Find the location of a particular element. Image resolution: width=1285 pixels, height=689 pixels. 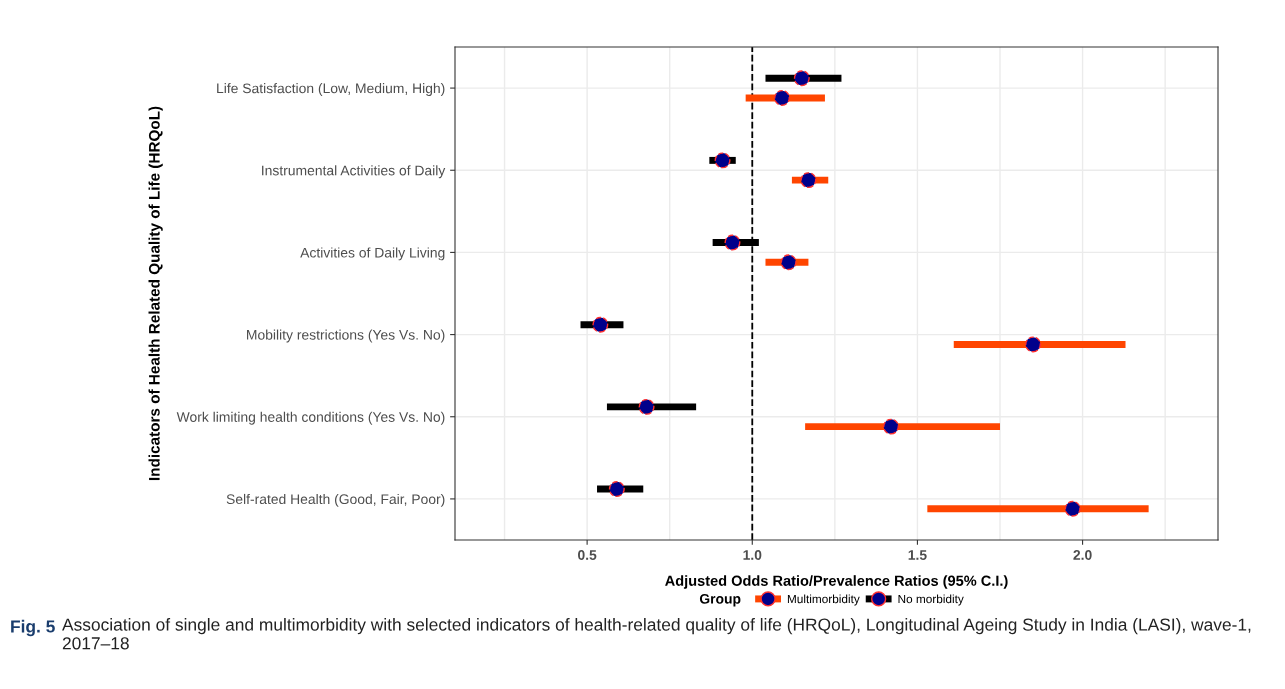

y-axis-title: Indicators of Health Related Quality of Life (HRQoL) is located at coordinates (155, 293).